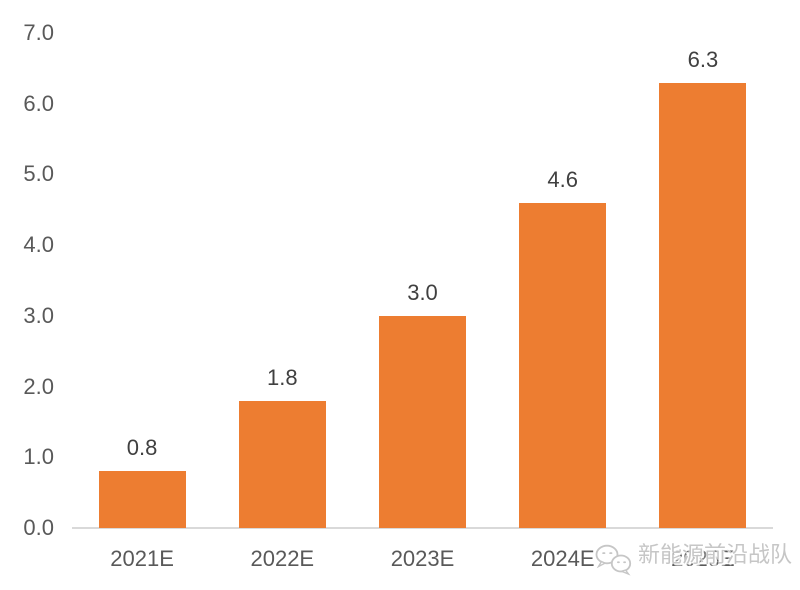 The height and width of the screenshot is (590, 800). Describe the element at coordinates (282, 464) in the screenshot. I see `bar-2022E` at that location.